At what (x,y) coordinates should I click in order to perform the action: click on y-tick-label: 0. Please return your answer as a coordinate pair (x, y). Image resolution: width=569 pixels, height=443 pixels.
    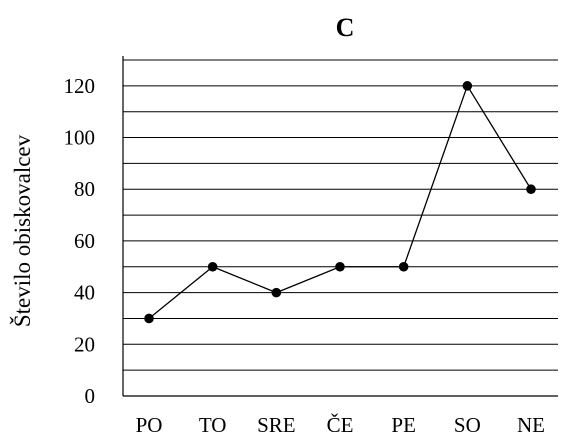
    Looking at the image, I should click on (90, 396).